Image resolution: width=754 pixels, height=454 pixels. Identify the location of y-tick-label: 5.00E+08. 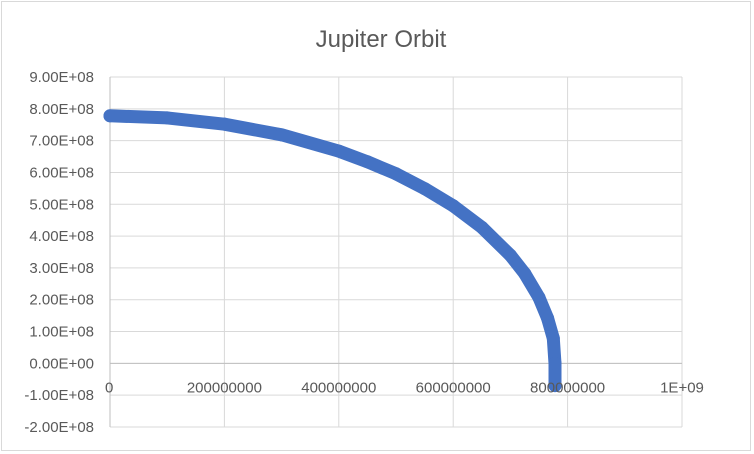
(61, 204).